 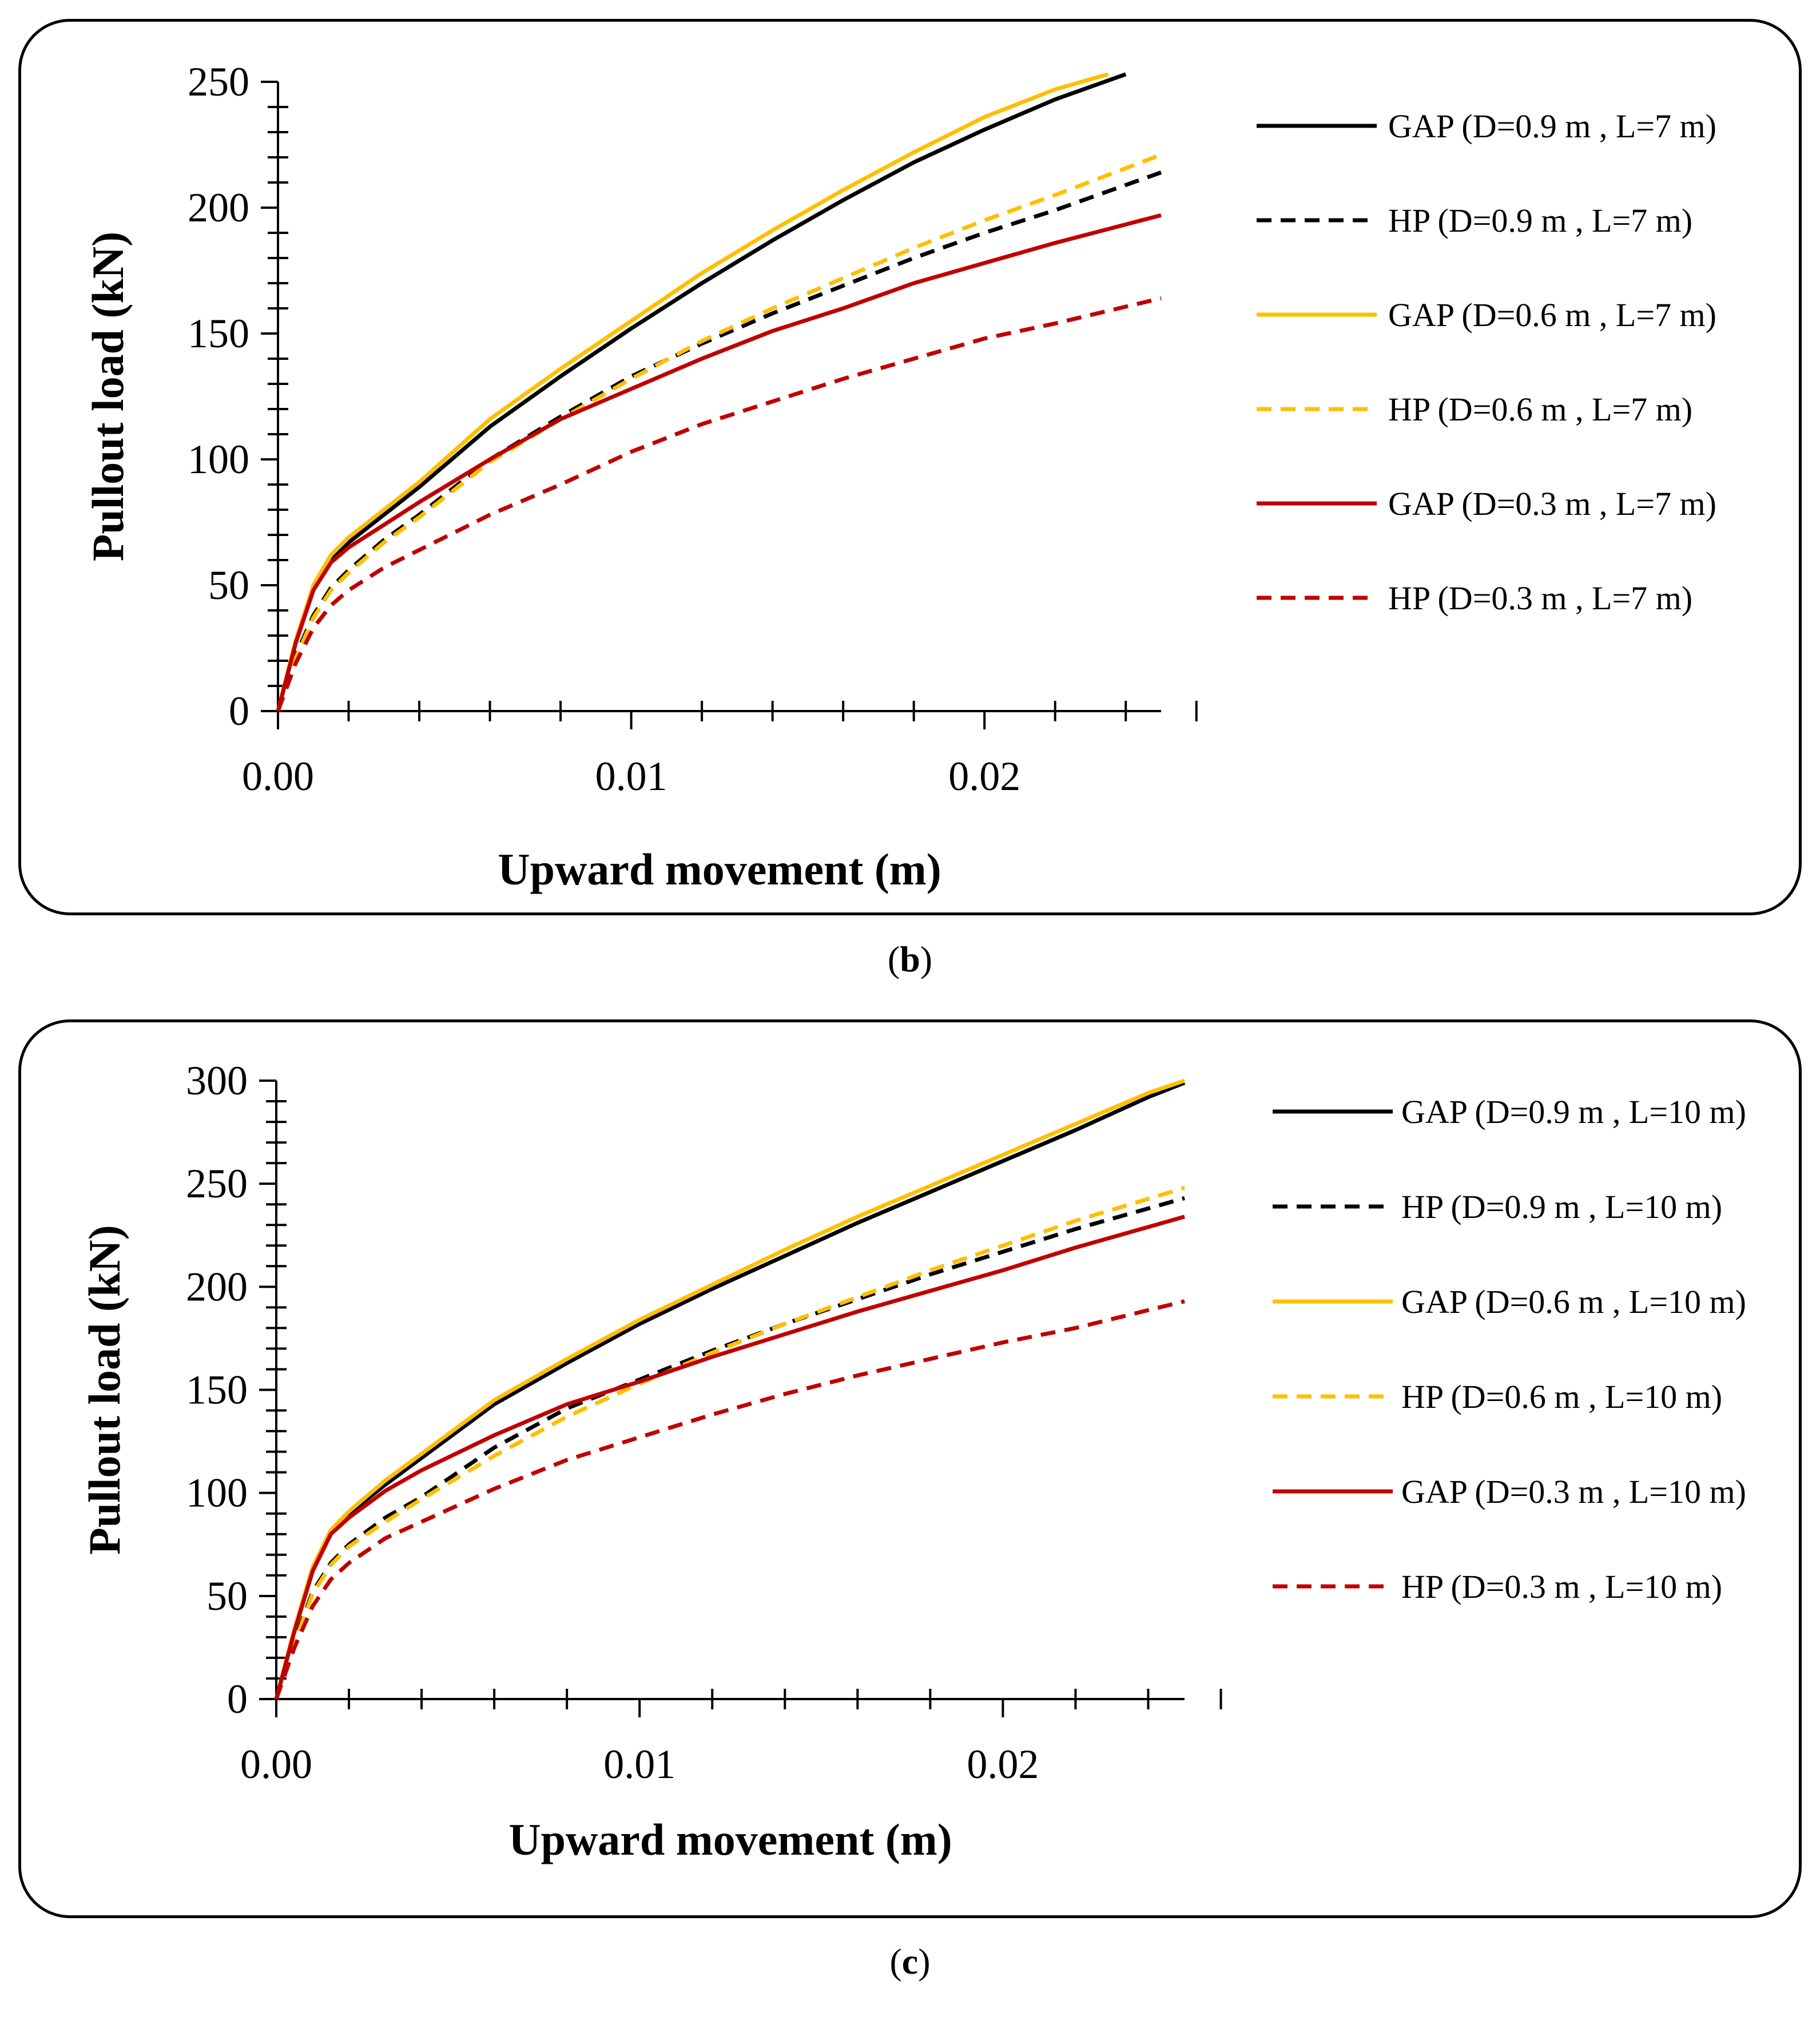 What do you see at coordinates (229, 585) in the screenshot?
I see `chart-b-y-tick-label: 50` at bounding box center [229, 585].